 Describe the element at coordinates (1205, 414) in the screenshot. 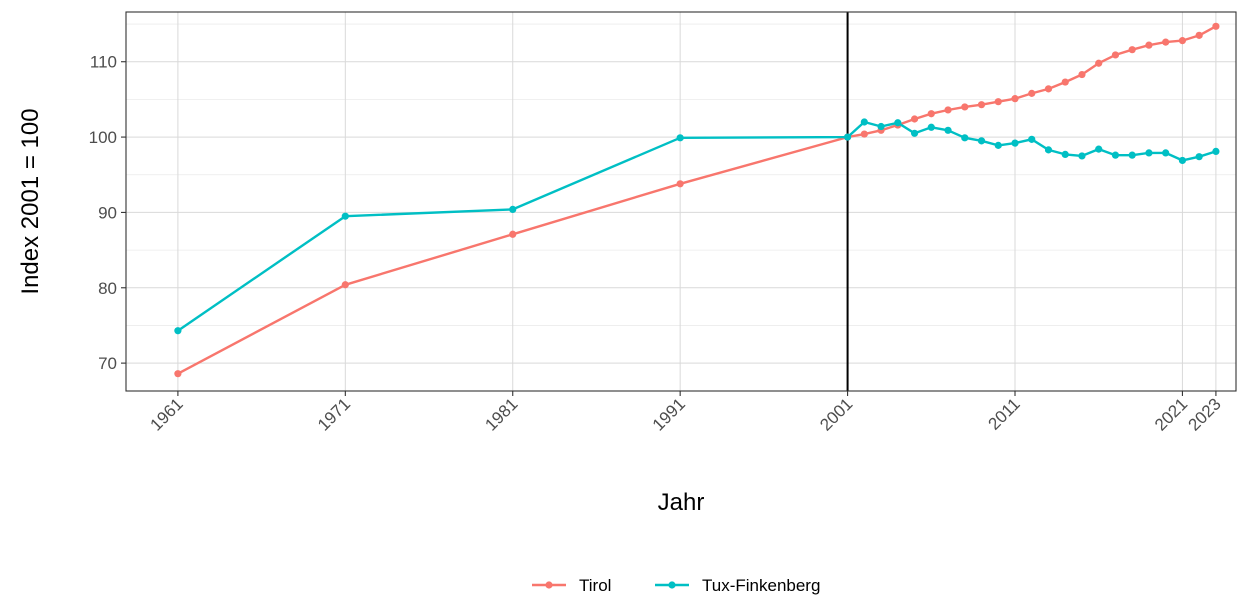

I see `x-tick-label: 2023` at that location.